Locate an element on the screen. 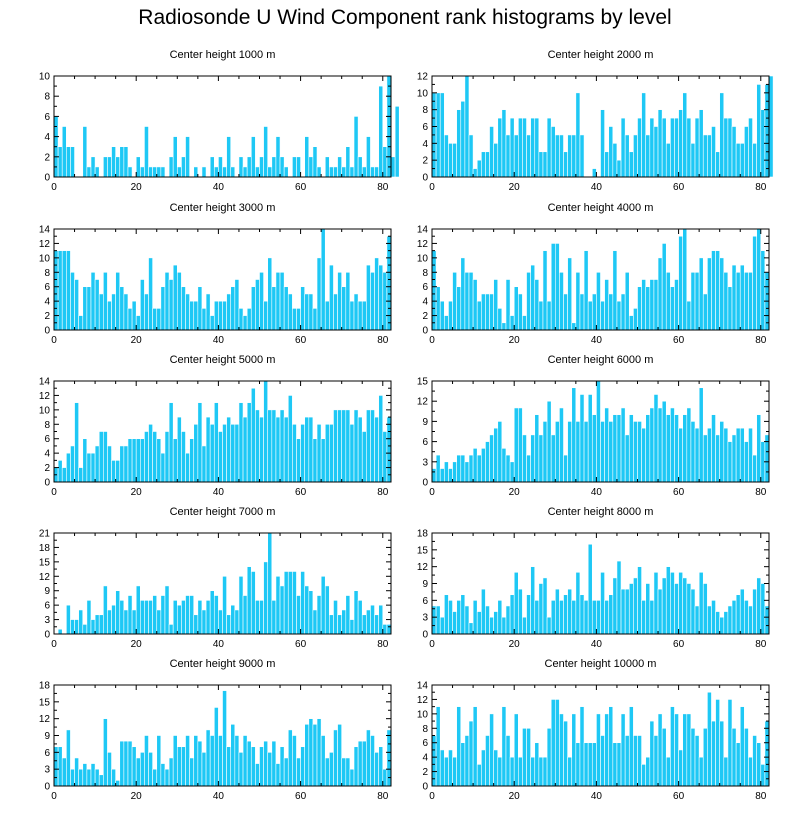  x-tick-label: 80 is located at coordinates (383, 340).